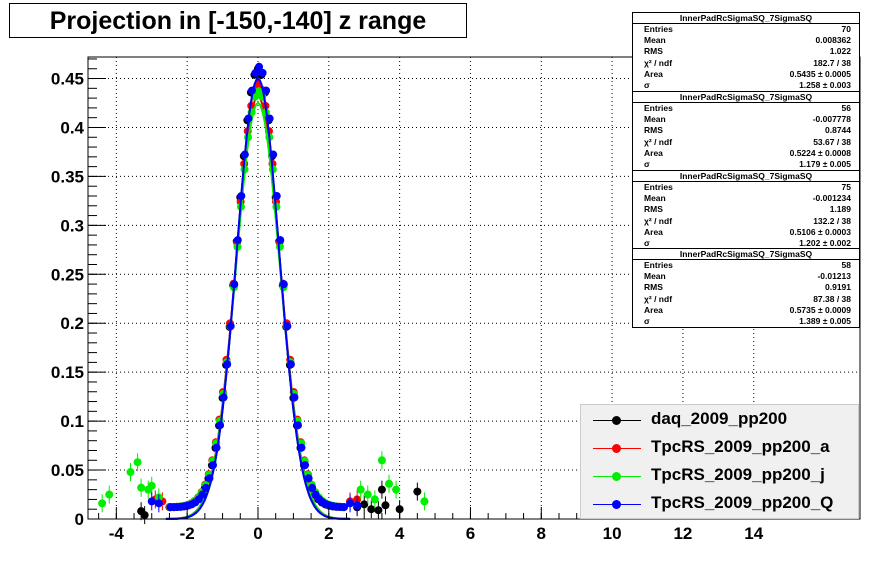 The height and width of the screenshot is (578, 878). What do you see at coordinates (746, 221) in the screenshot?
I see `stats-row: χ² / ndf 132.2 / 38` at bounding box center [746, 221].